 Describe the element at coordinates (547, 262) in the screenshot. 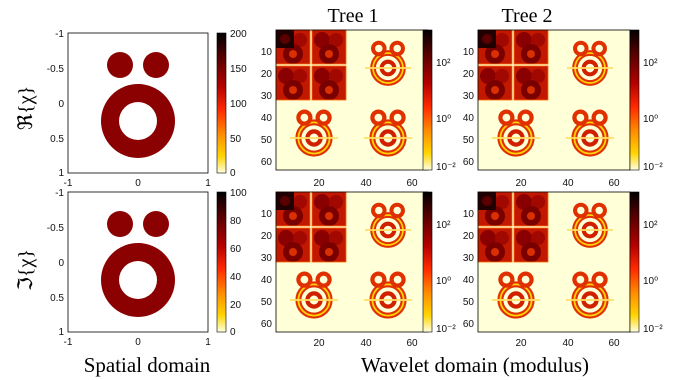

I see `wavelet-tree2-imag: 10 20 30 40 50 60` at that location.